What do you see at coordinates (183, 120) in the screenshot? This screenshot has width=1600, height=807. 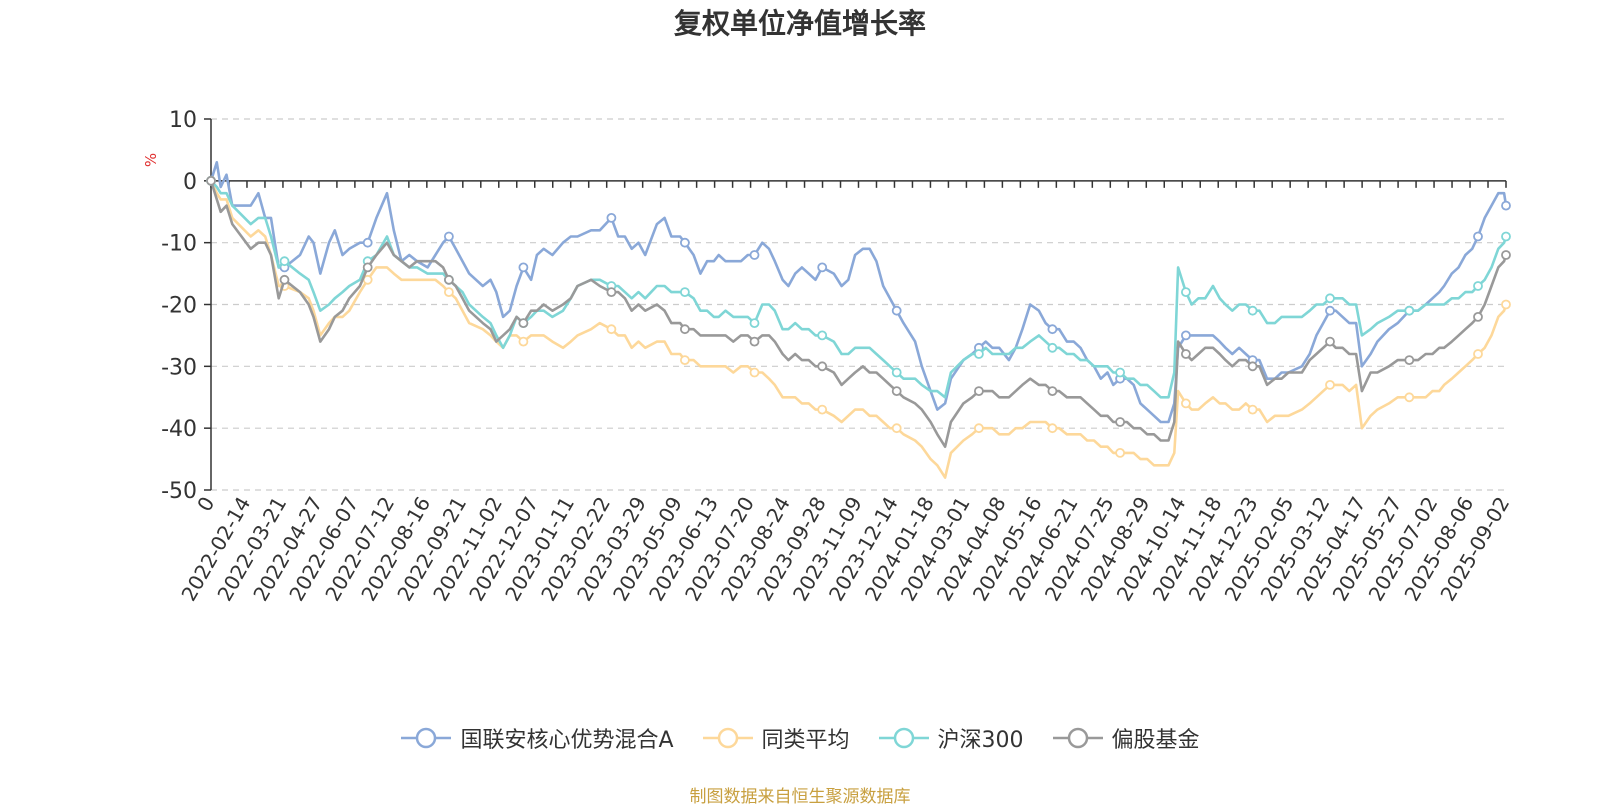 I see `y-tick-label: 10` at bounding box center [183, 120].